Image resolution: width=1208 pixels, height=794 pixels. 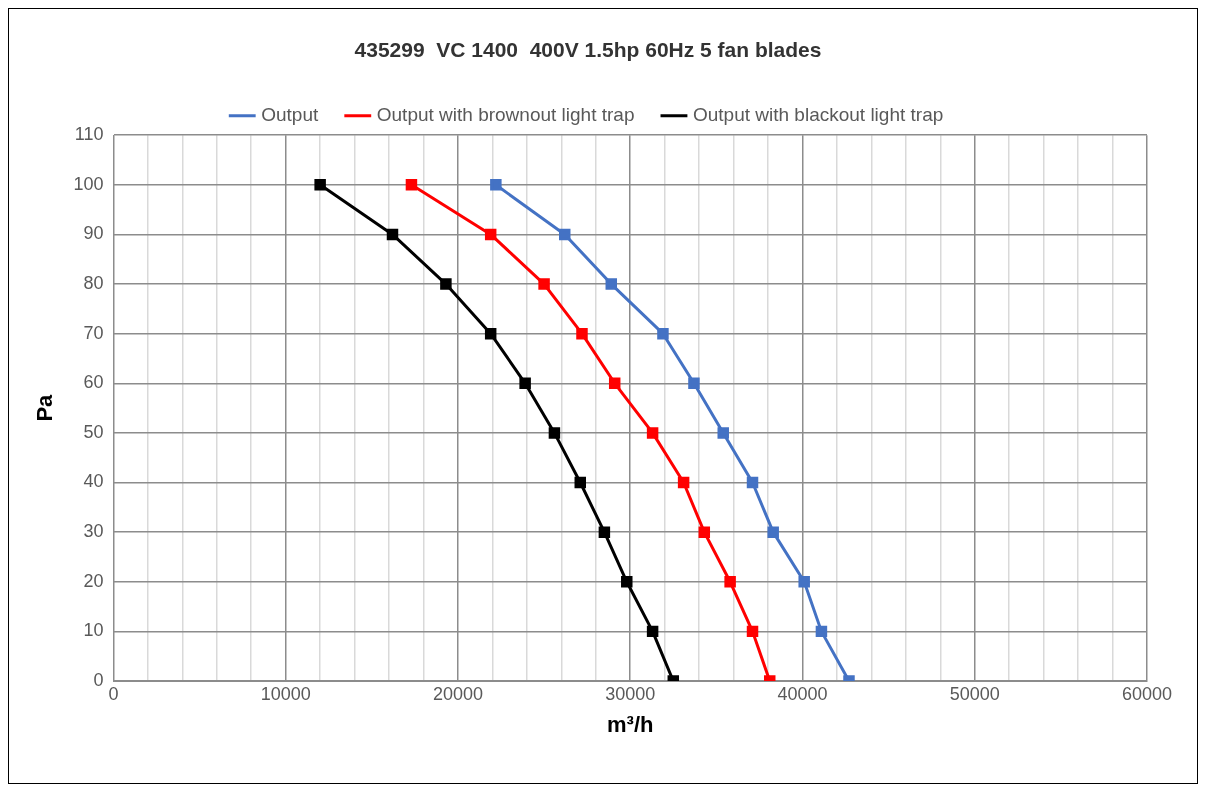 What do you see at coordinates (290, 114) in the screenshot?
I see `legend-label: Output` at bounding box center [290, 114].